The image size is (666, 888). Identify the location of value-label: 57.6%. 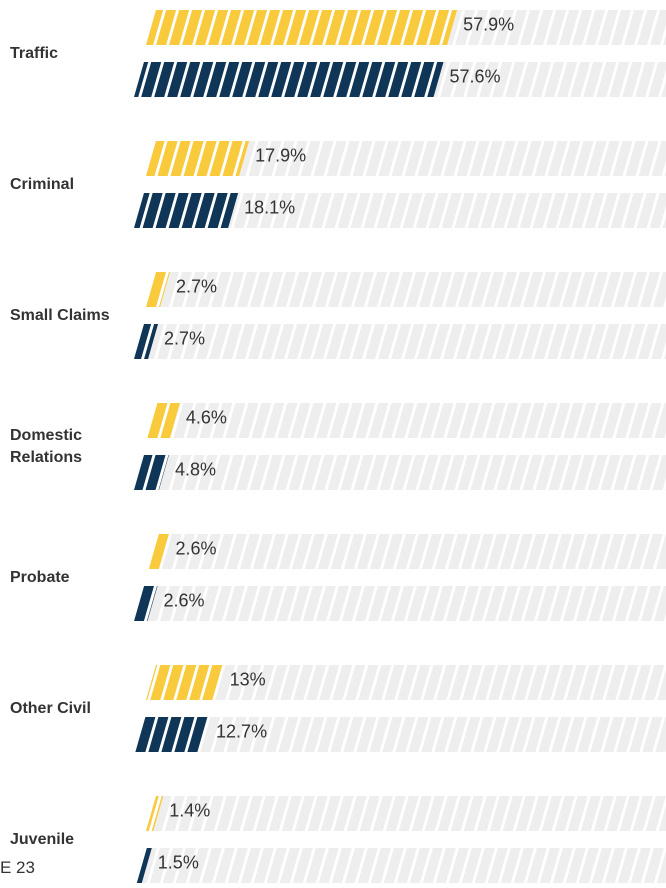
(475, 76).